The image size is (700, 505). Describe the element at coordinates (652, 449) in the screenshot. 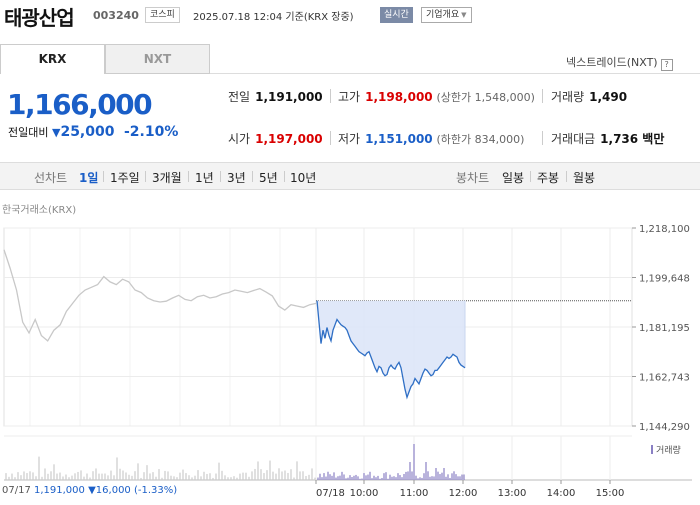

I see `volume-swatch` at that location.